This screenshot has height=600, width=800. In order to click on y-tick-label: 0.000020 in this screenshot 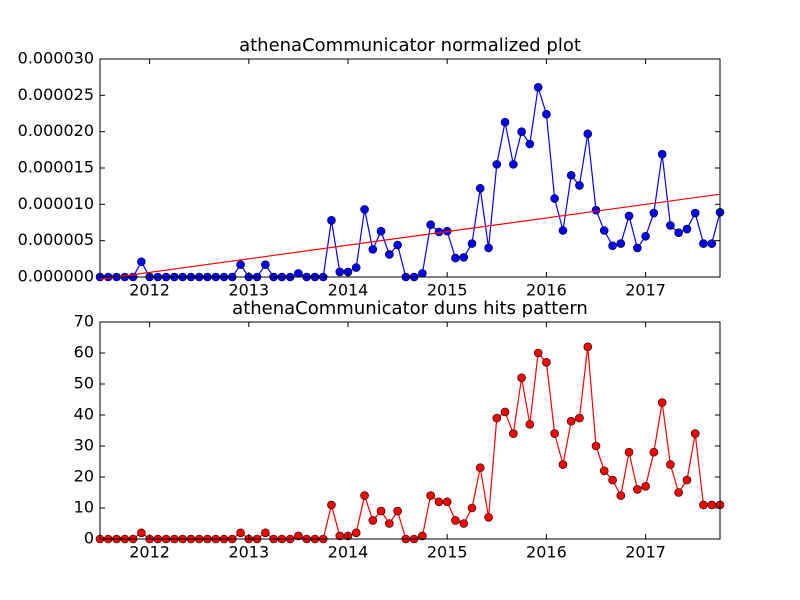, I will do `click(56, 130)`.